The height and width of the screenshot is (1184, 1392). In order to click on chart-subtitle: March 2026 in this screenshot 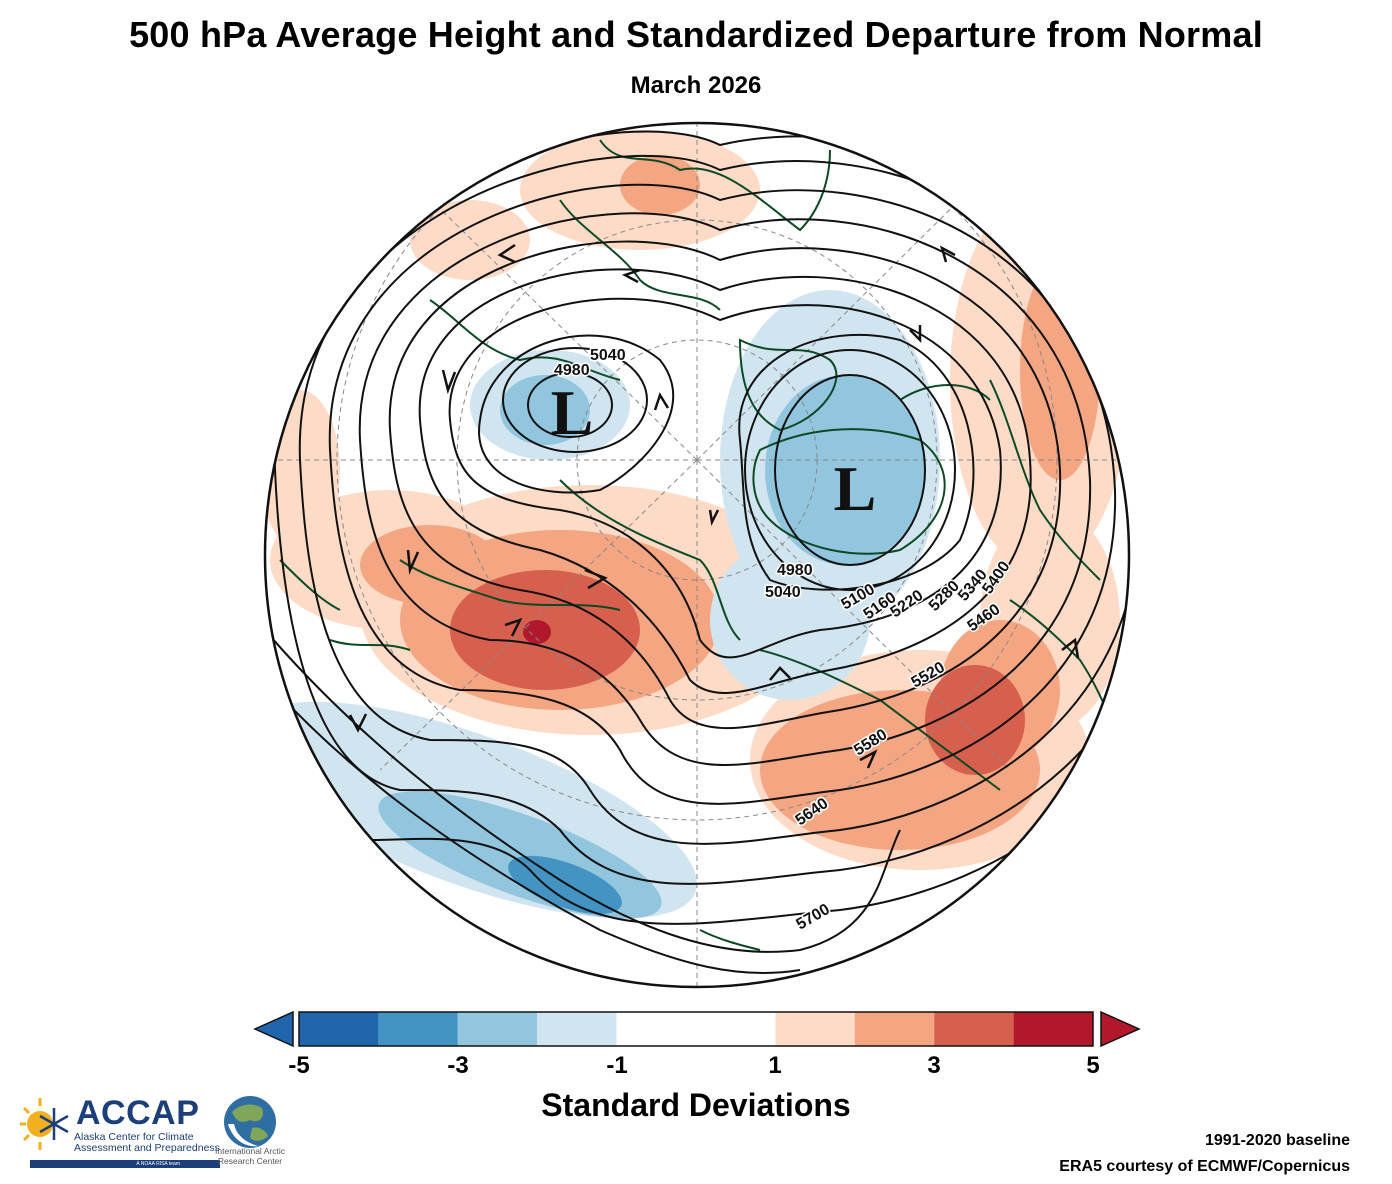, I will do `click(696, 85)`.